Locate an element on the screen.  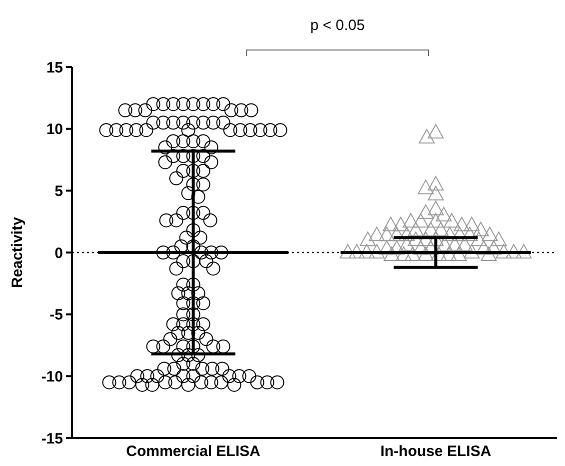
y-tick-label: 5 is located at coordinates (58, 191).